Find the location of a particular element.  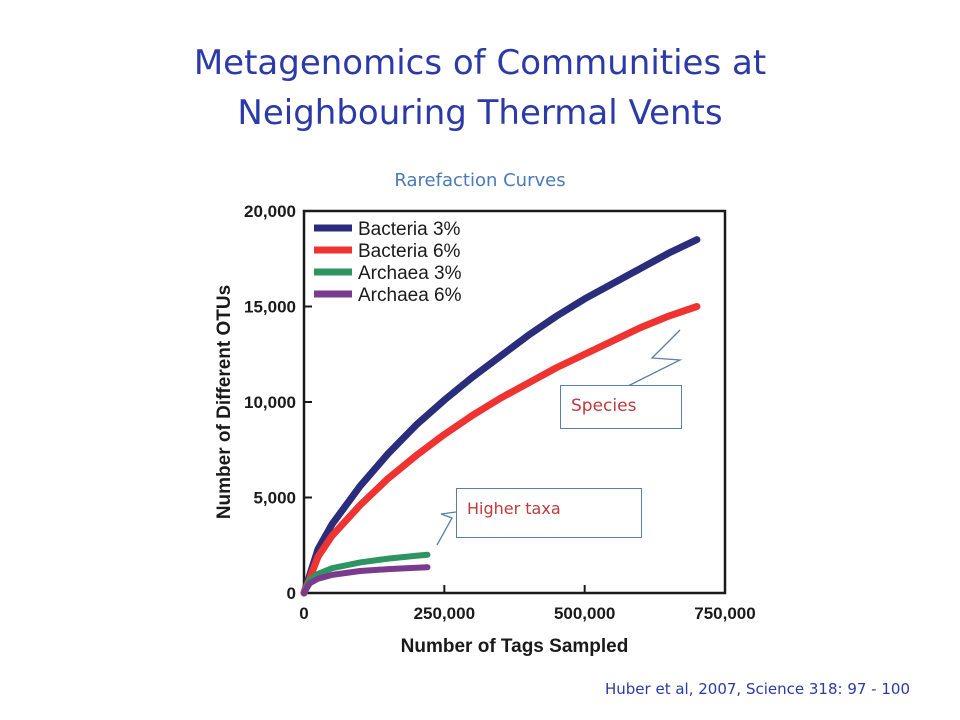

chart-subtitle: Rarefaction Curves is located at coordinates (480, 180).